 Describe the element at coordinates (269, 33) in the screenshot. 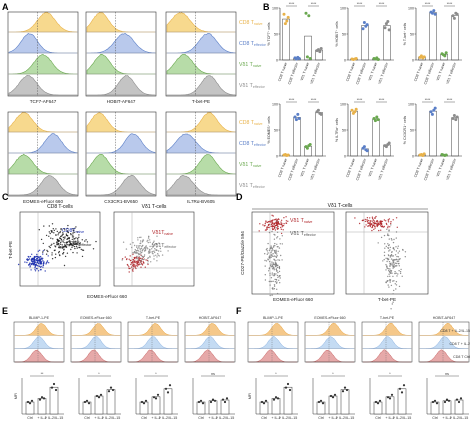

I see `y-axis-label: % TCF7⁺ cells` at that location.